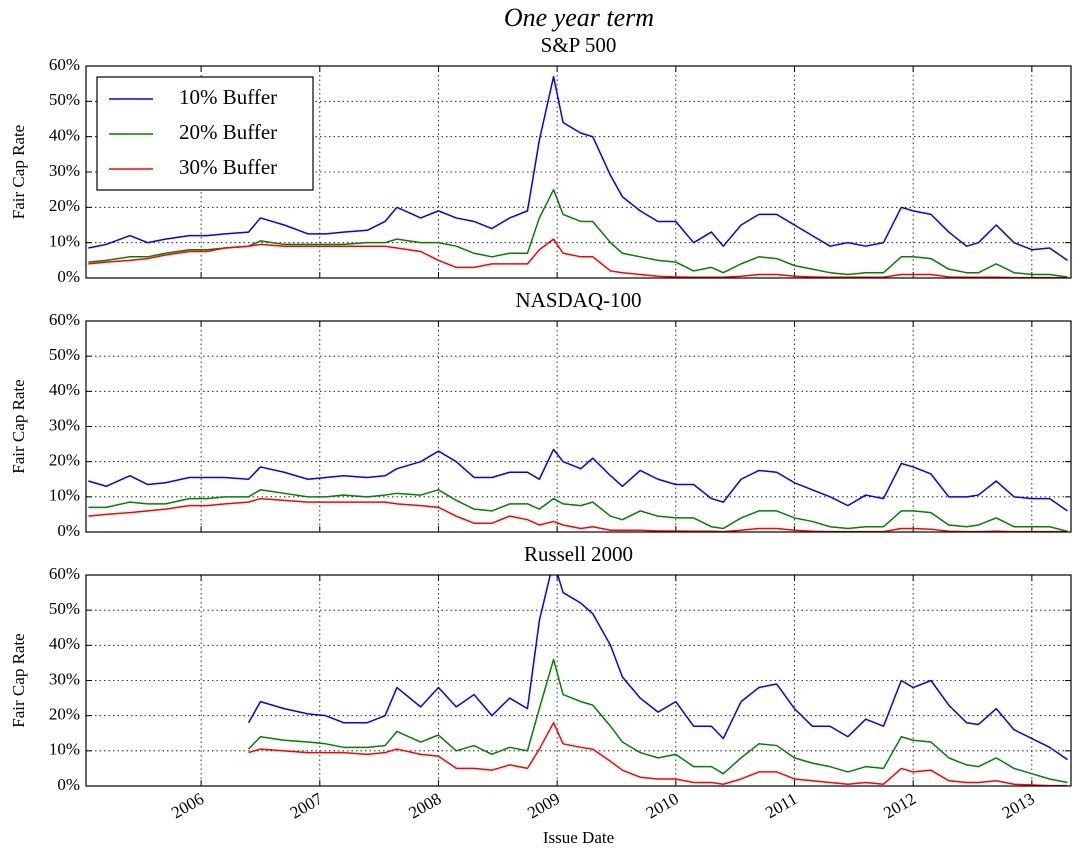  I want to click on x-tick-label: 2010, so click(662, 805).